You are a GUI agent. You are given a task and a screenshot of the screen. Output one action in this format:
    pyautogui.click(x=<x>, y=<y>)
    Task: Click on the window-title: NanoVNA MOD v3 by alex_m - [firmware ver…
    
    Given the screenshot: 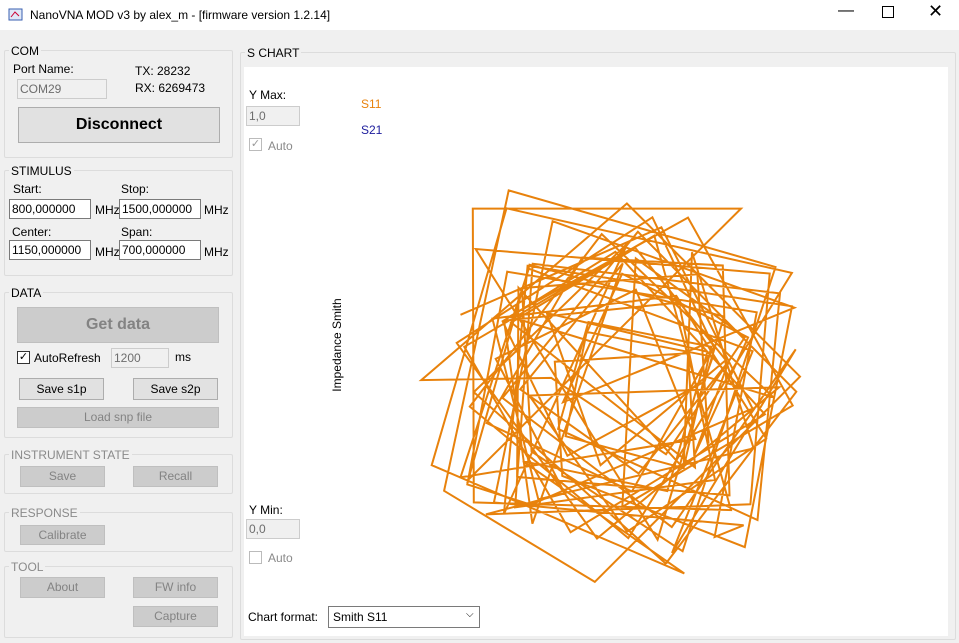 What is the action you would take?
    pyautogui.click(x=180, y=15)
    